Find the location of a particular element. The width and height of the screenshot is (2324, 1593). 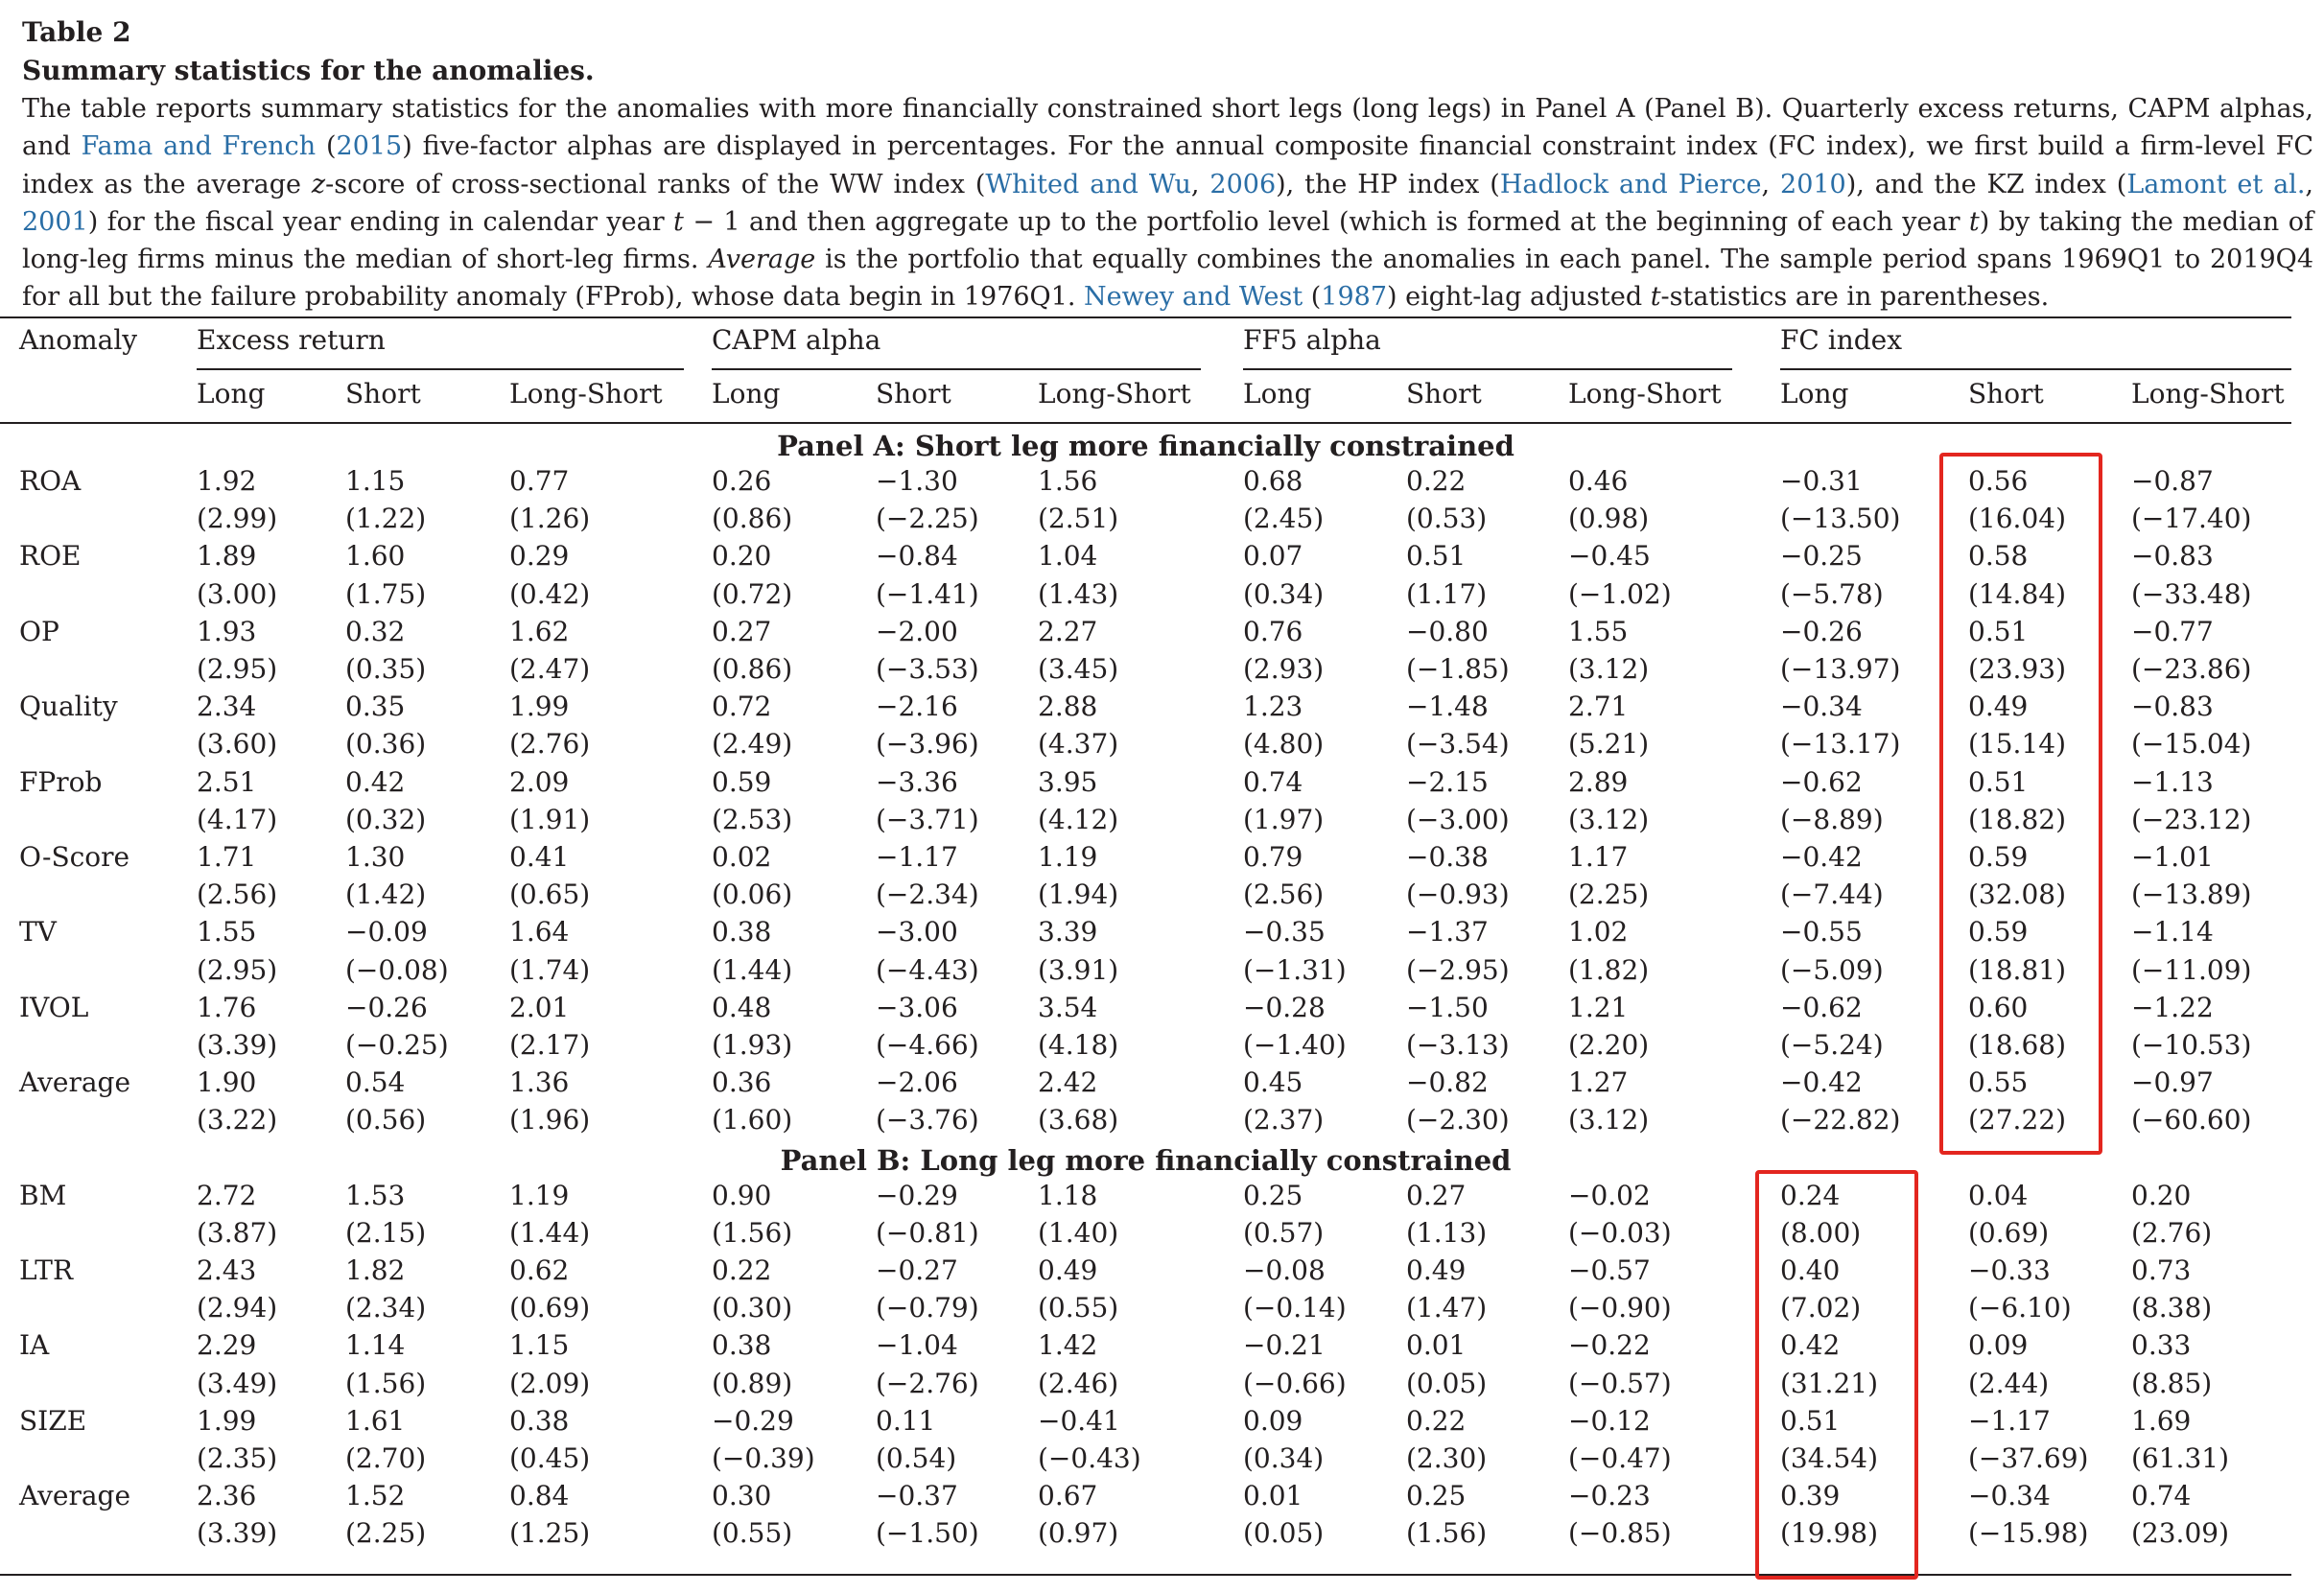

table-cell-tstat: (−8.89) is located at coordinates (1832, 819).